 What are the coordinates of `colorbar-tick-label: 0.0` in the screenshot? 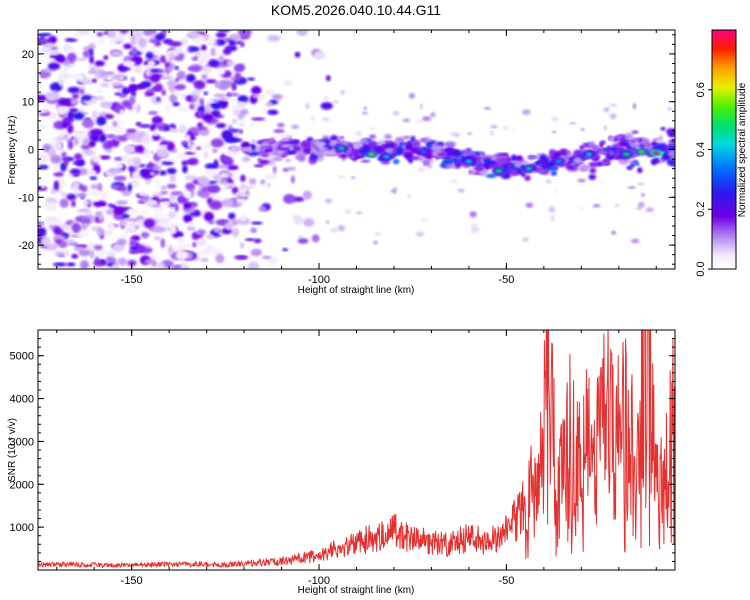 It's located at (701, 268).